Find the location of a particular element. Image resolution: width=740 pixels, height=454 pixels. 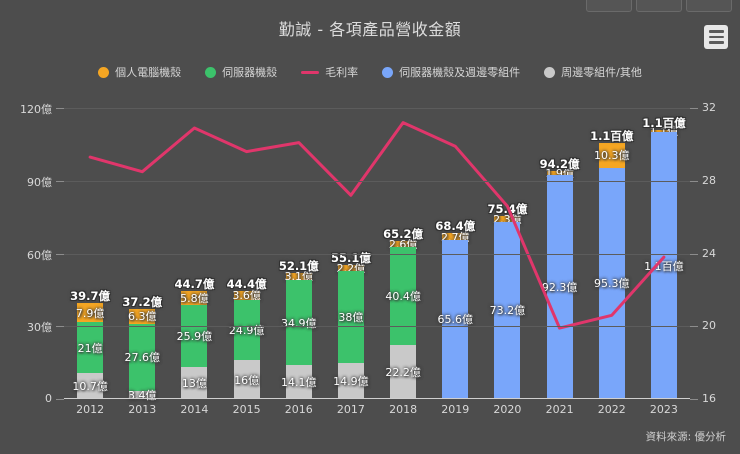

bar-segment-label: 38億 is located at coordinates (351, 317).